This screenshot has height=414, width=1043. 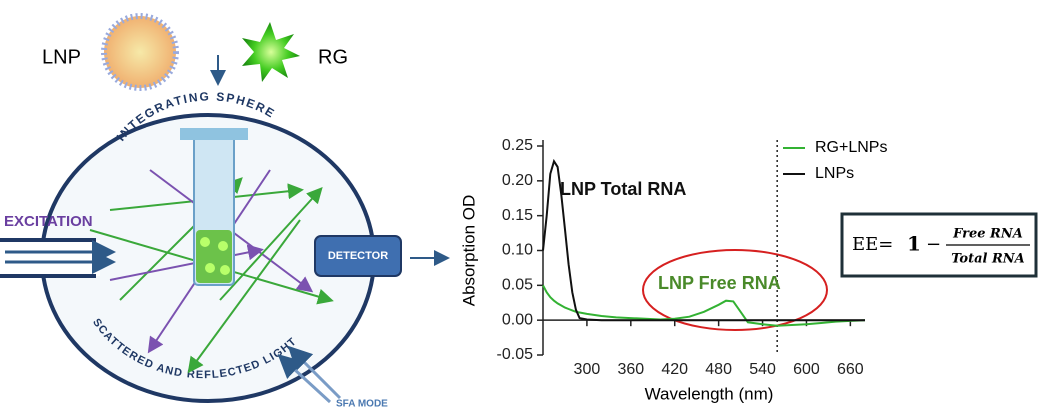 I want to click on formula-lhs: EE=, so click(x=872, y=244).